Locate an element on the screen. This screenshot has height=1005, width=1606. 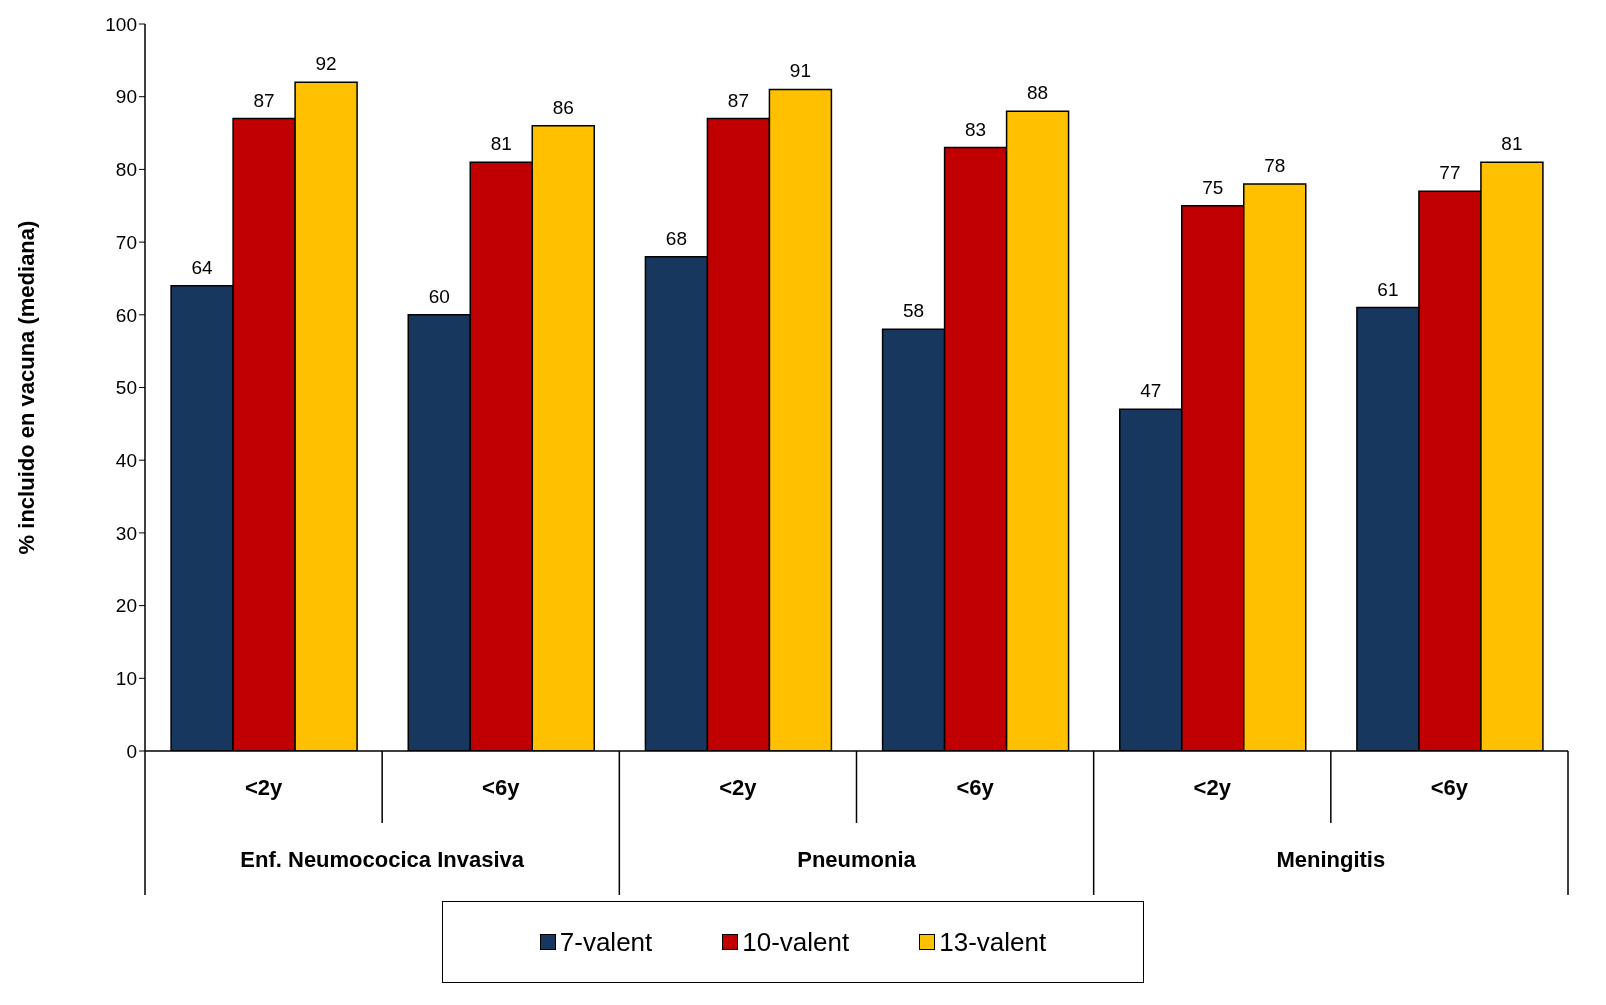
data-label: 58 is located at coordinates (914, 311).